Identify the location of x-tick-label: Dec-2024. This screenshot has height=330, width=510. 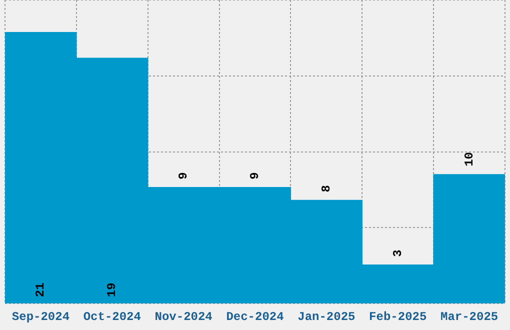
(255, 317).